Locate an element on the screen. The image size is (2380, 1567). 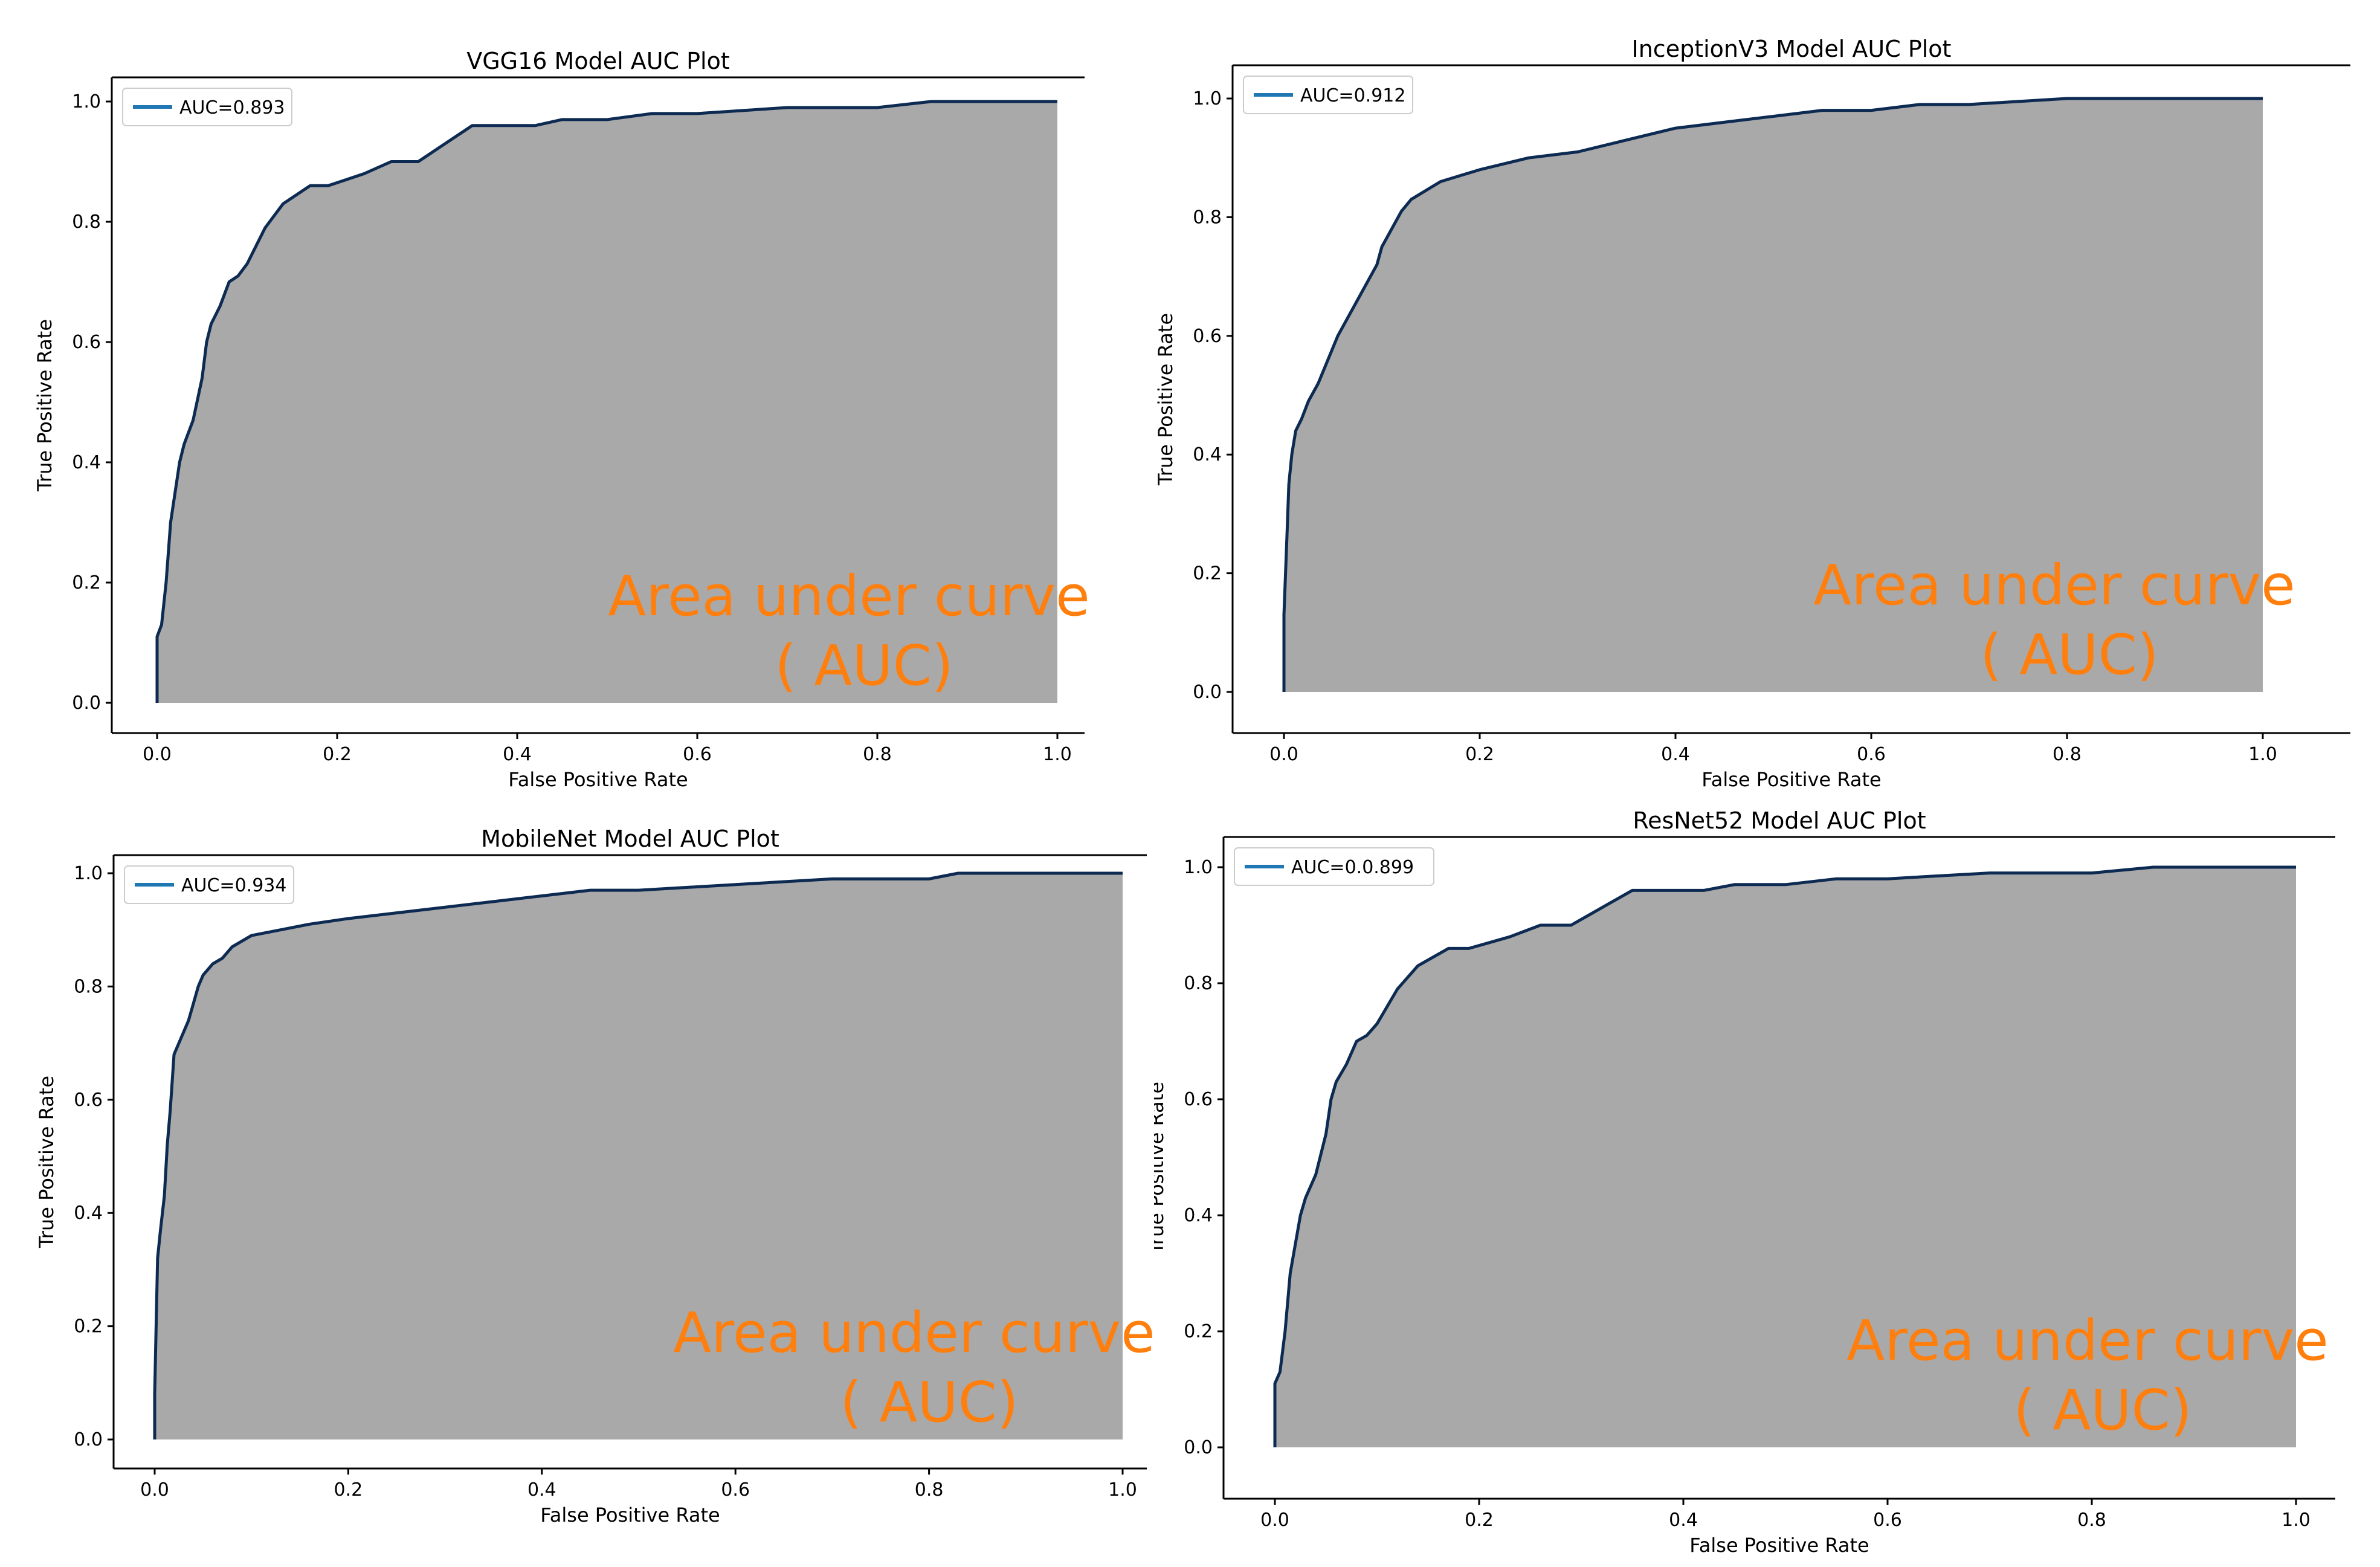
legend-label: AUC=0.934 is located at coordinates (233, 885).